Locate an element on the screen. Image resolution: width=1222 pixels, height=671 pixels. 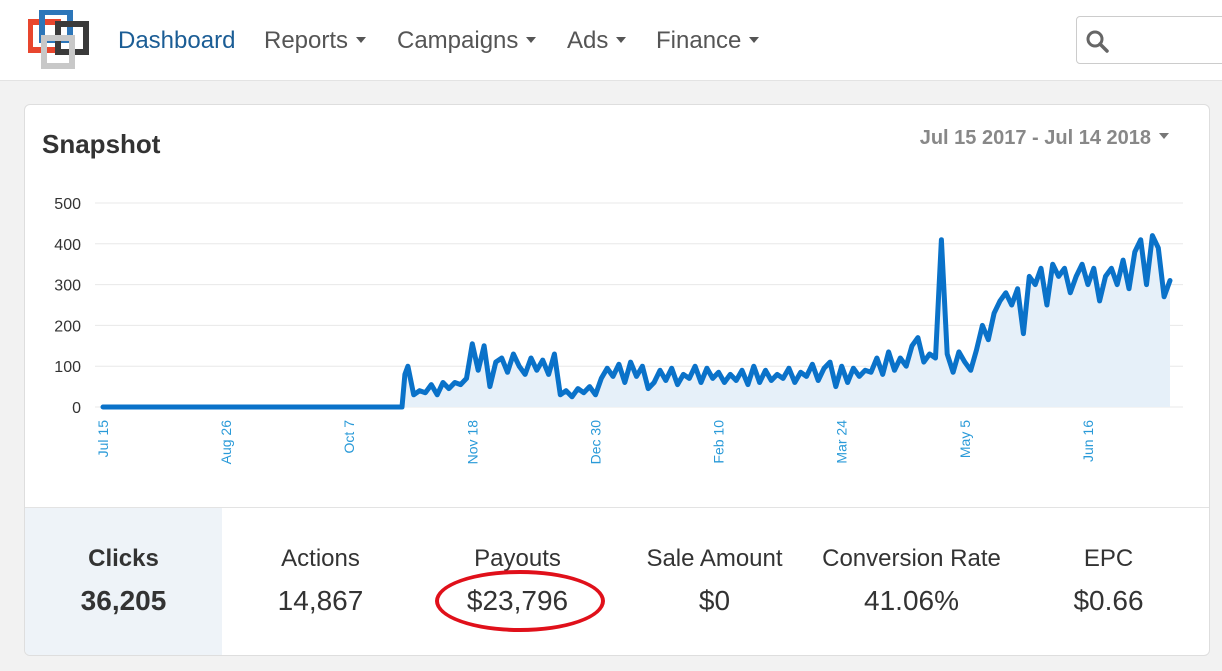
brand-logo is located at coordinates (59, 40).